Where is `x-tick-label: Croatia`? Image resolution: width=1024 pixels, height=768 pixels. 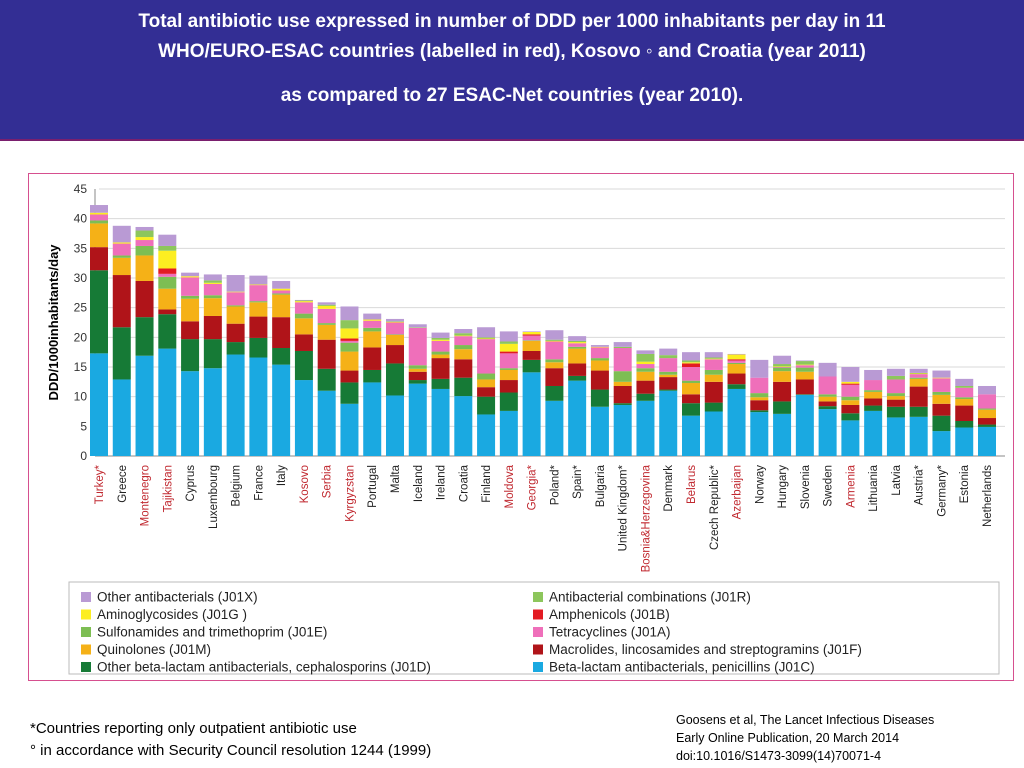 x-tick-label: Croatia is located at coordinates (464, 483).